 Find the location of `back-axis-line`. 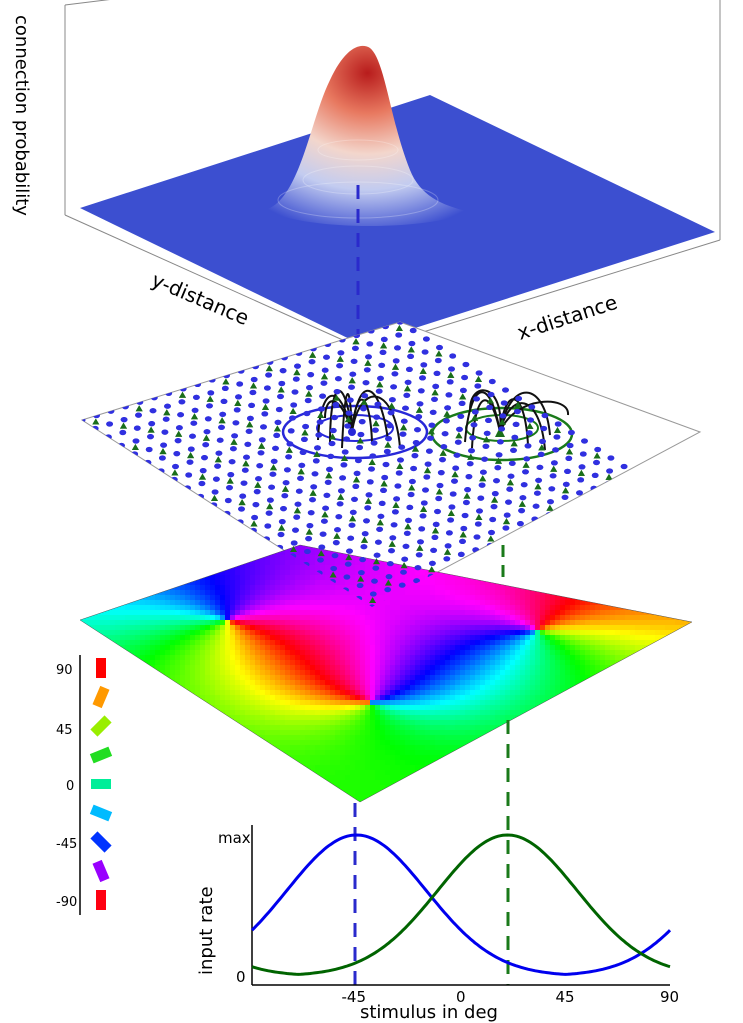

back-axis-line is located at coordinates (87, 3).